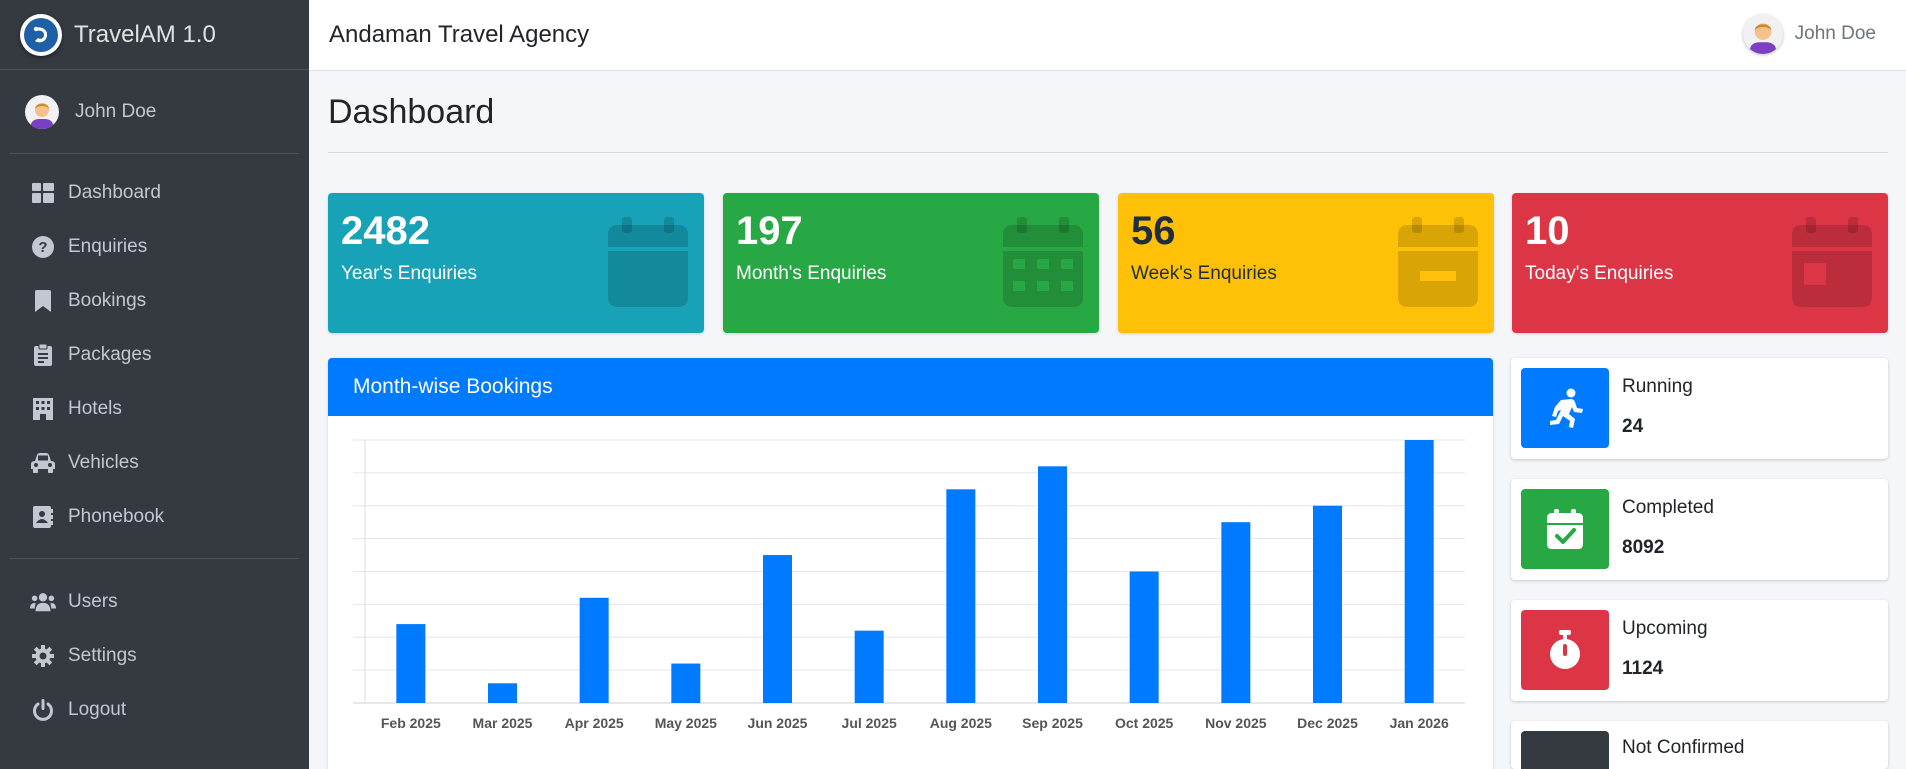 The width and height of the screenshot is (1906, 769). Describe the element at coordinates (1419, 723) in the screenshot. I see `chart-x-tick-label: Jan 2026` at that location.